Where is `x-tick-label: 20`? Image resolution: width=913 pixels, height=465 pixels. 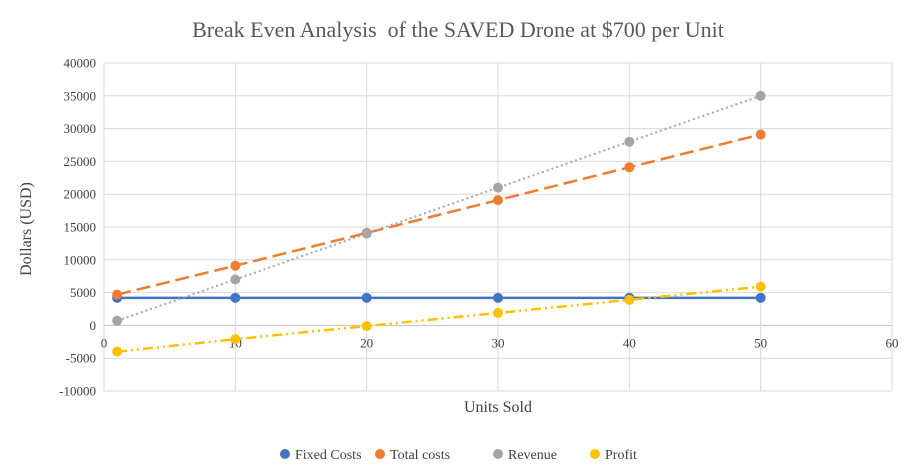 x-tick-label: 20 is located at coordinates (366, 342).